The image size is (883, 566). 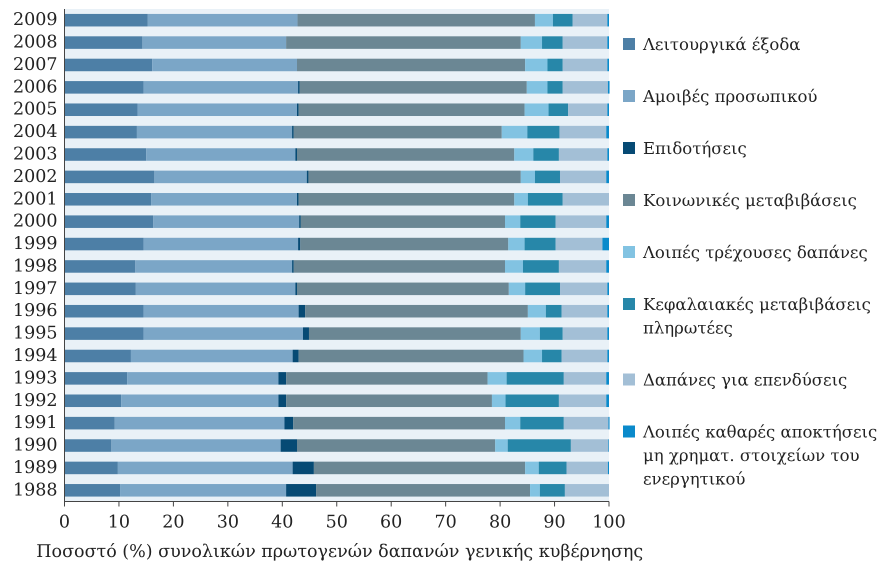 I want to click on legend-label: Λοιπές τρέχουσες δαπάνες, so click(x=755, y=252).